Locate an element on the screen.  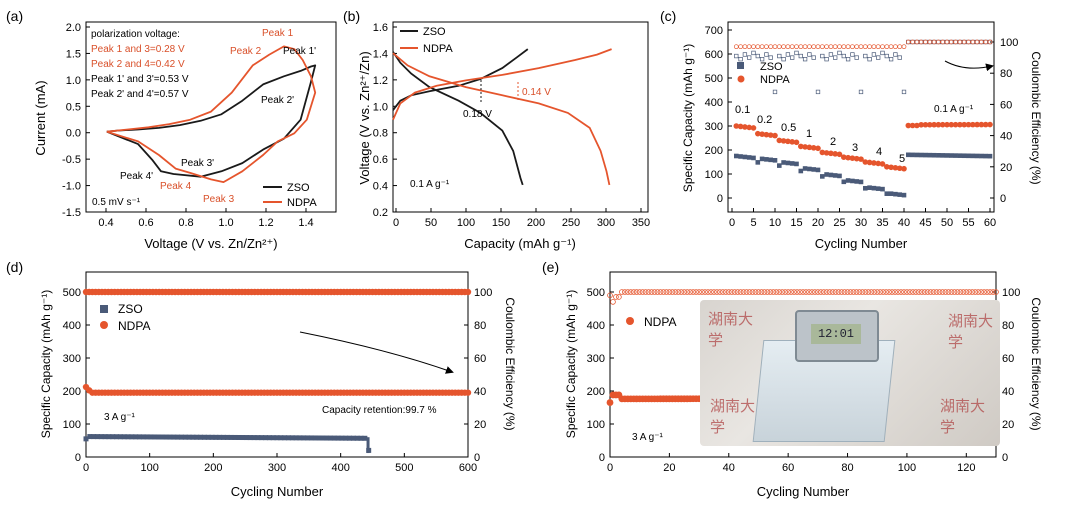
legend-label-ndpa-a: NDPA is located at coordinates (302, 203).